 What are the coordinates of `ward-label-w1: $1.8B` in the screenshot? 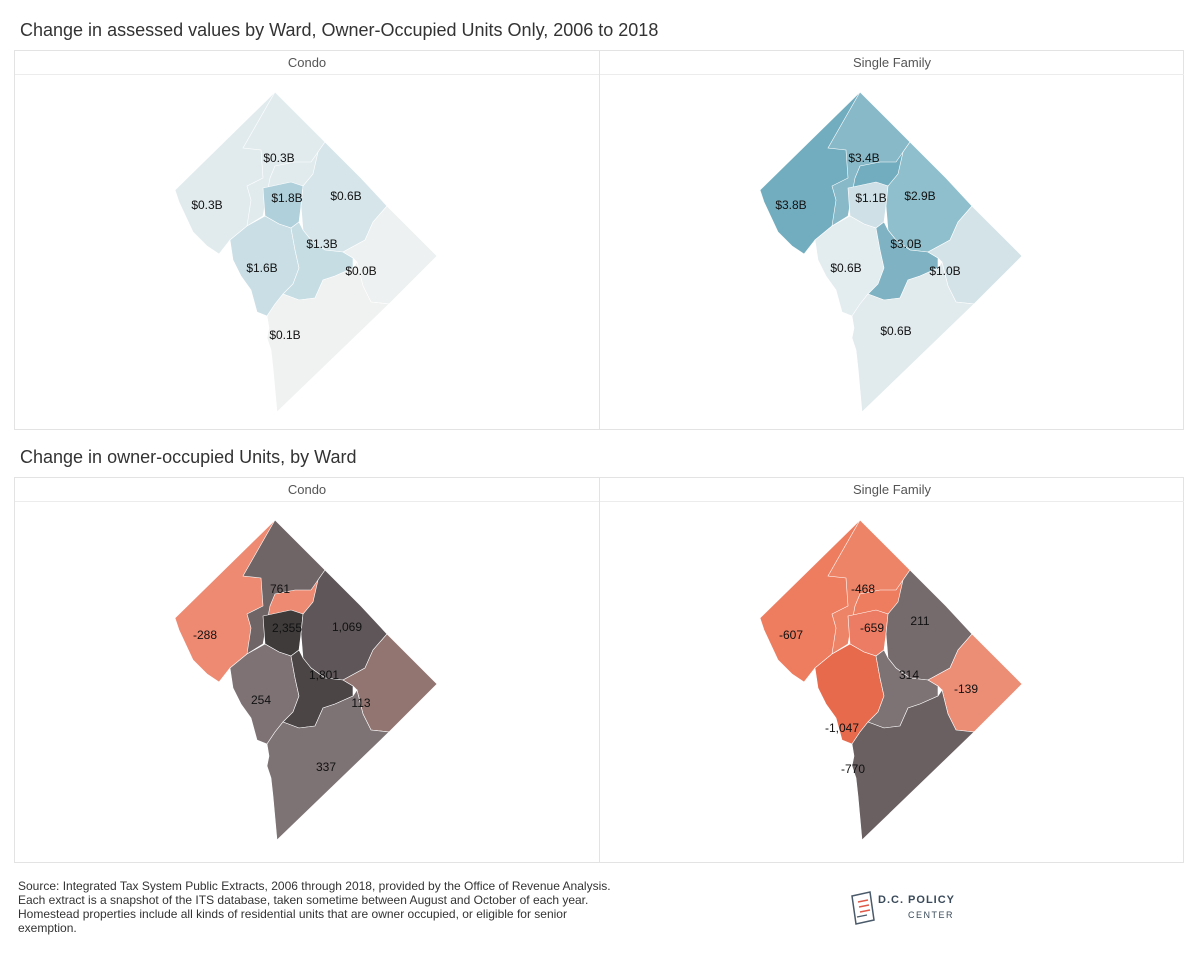 It's located at (286, 198).